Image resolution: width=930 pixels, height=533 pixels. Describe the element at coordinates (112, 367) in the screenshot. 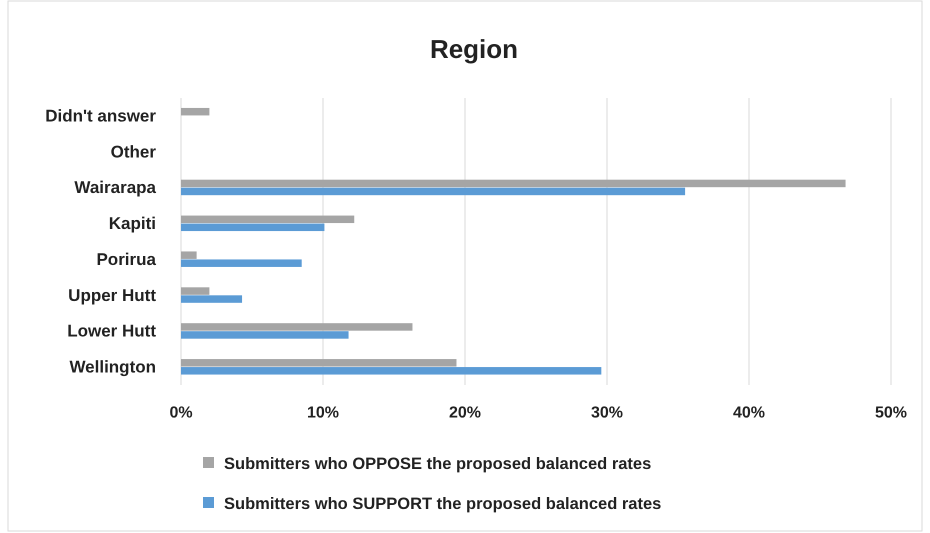

I see `y-tick-label: Wellington` at that location.